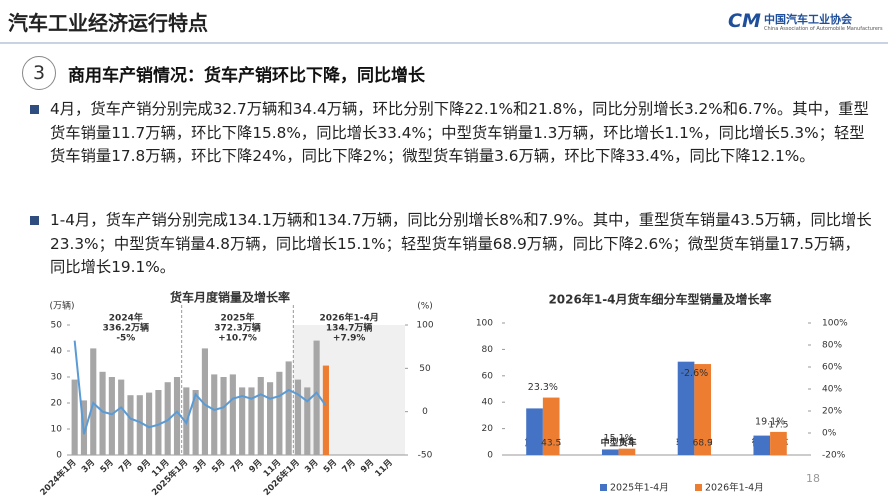 The width and height of the screenshot is (888, 499). I want to click on growth-label: 15.1%, so click(619, 438).